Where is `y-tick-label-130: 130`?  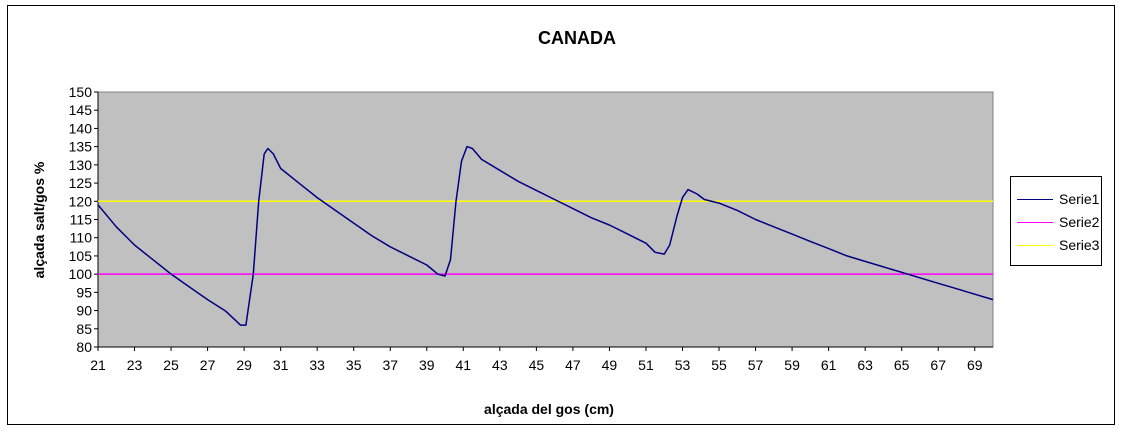
y-tick-label-130: 130 is located at coordinates (81, 165).